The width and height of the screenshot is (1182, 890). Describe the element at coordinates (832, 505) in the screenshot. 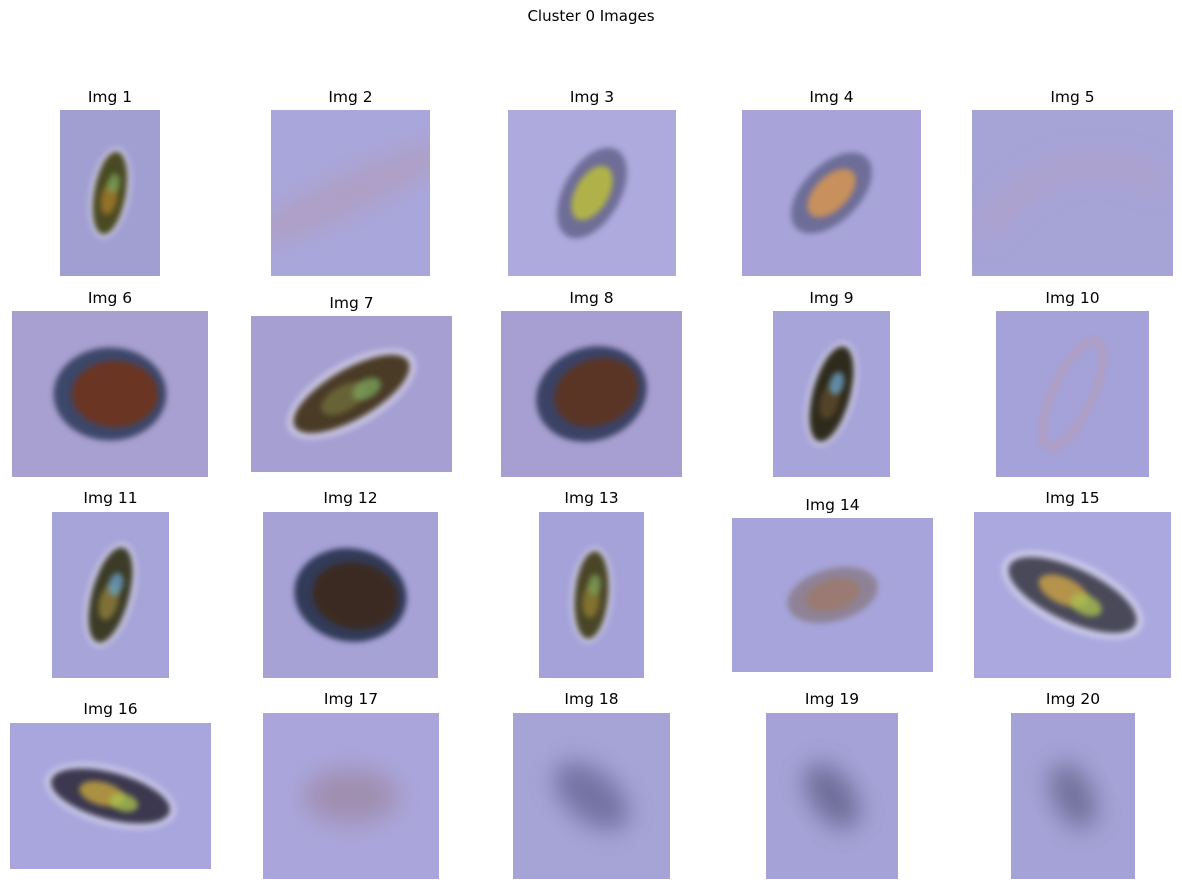

I see `panel-title: Img 14` at that location.